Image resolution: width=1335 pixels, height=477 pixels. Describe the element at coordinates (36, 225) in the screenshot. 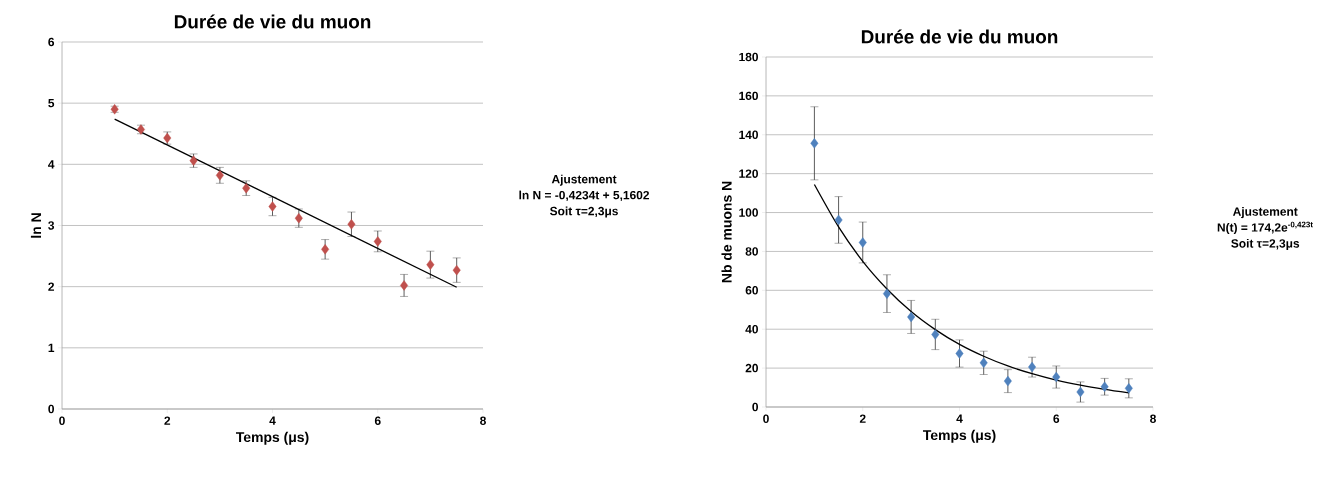

I see `y-axis-title: ln N` at that location.